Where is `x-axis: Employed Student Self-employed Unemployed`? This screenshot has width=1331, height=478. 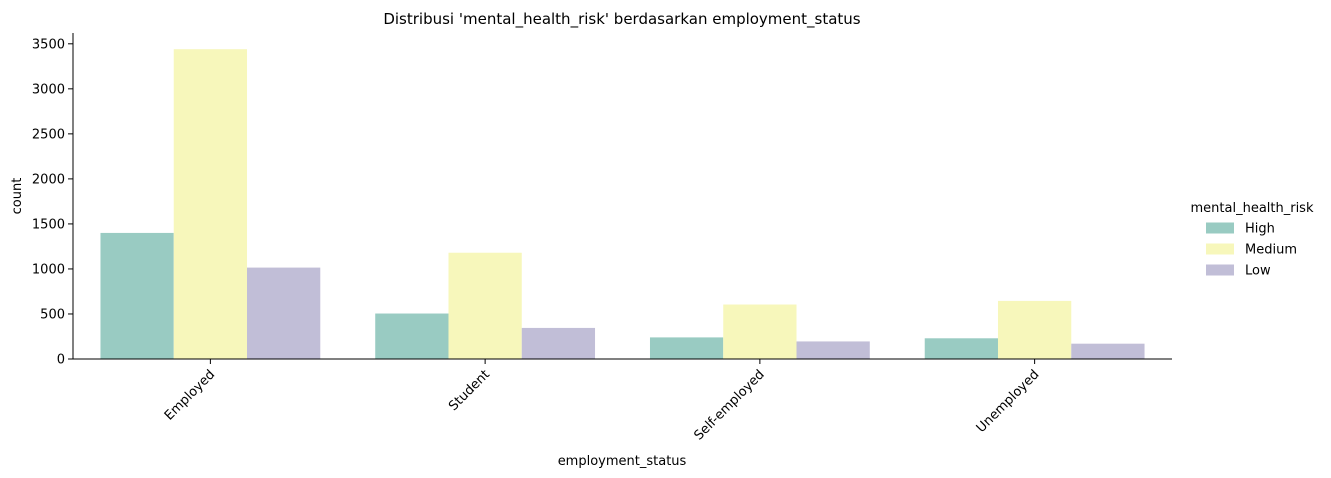
x-axis: Employed Student Self-employed Unemployed is located at coordinates (622, 400).